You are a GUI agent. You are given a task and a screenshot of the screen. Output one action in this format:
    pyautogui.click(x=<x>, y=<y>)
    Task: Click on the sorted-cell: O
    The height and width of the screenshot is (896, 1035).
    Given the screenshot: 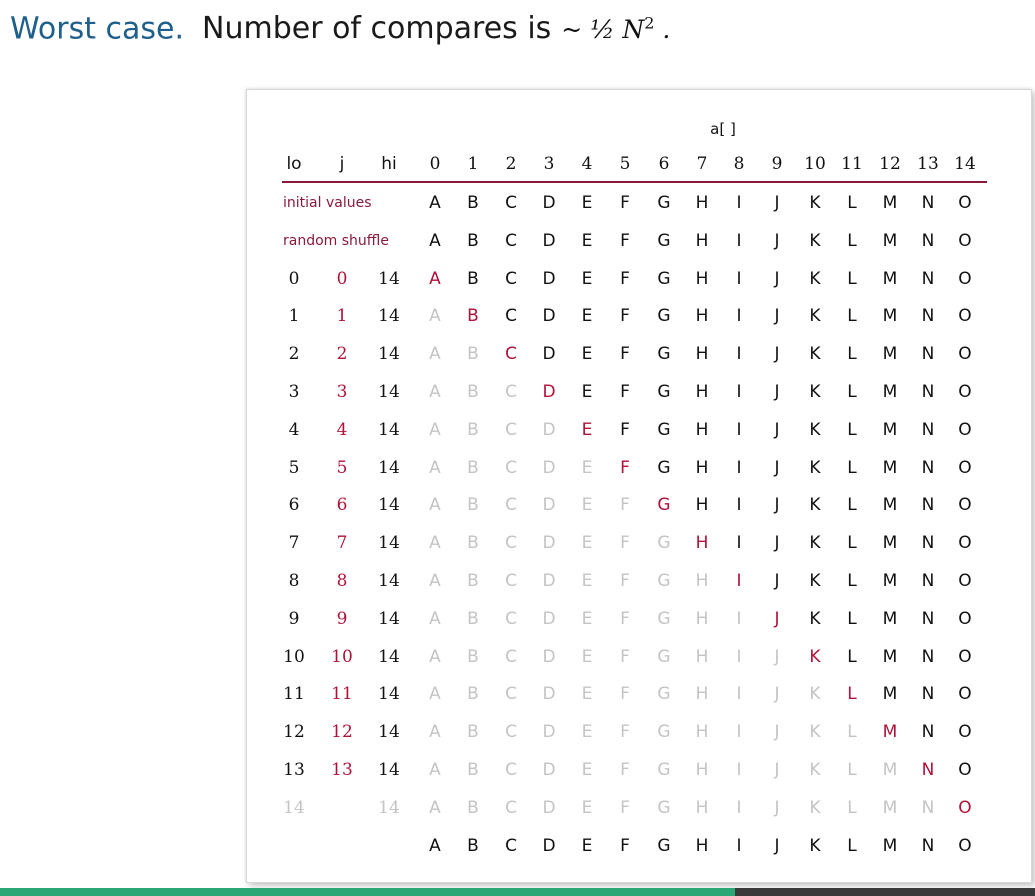 What is the action you would take?
    pyautogui.click(x=965, y=845)
    